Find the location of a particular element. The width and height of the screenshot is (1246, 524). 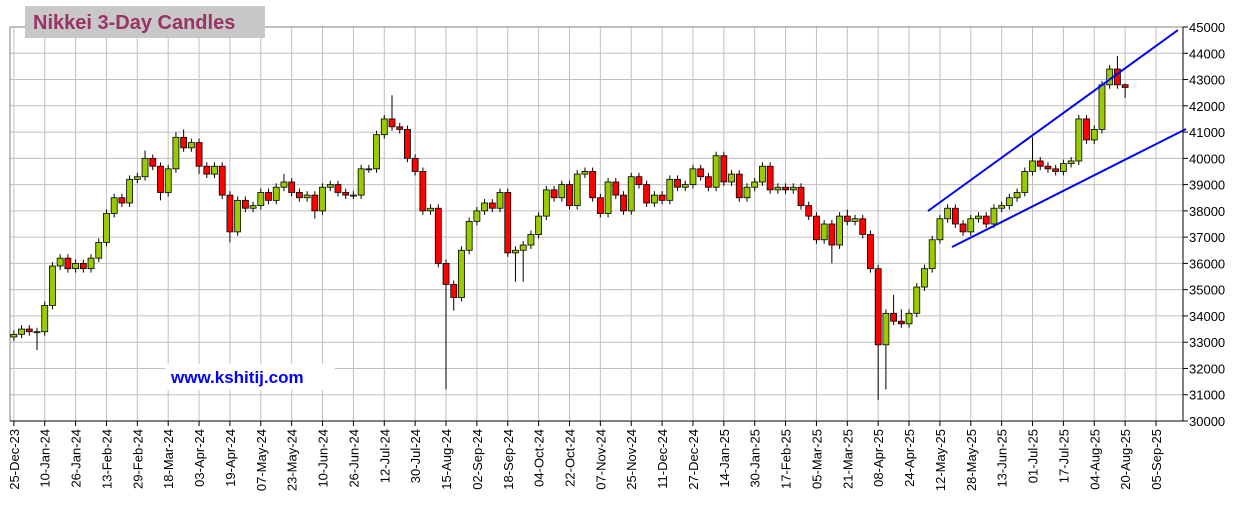

x-tick-label: 10-Jan-24 is located at coordinates (45, 458).